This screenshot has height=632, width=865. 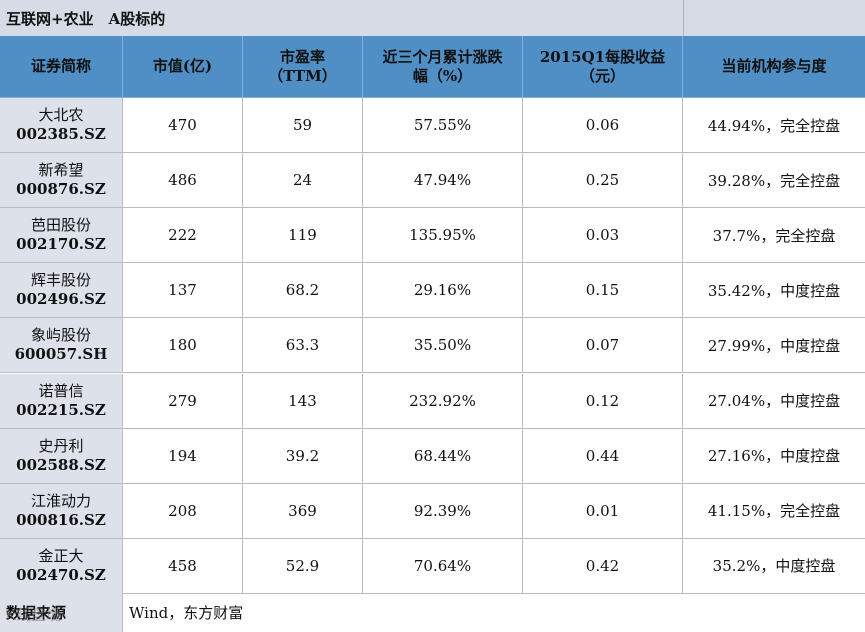 I want to click on security-code: 002588.SZ, so click(x=61, y=464).